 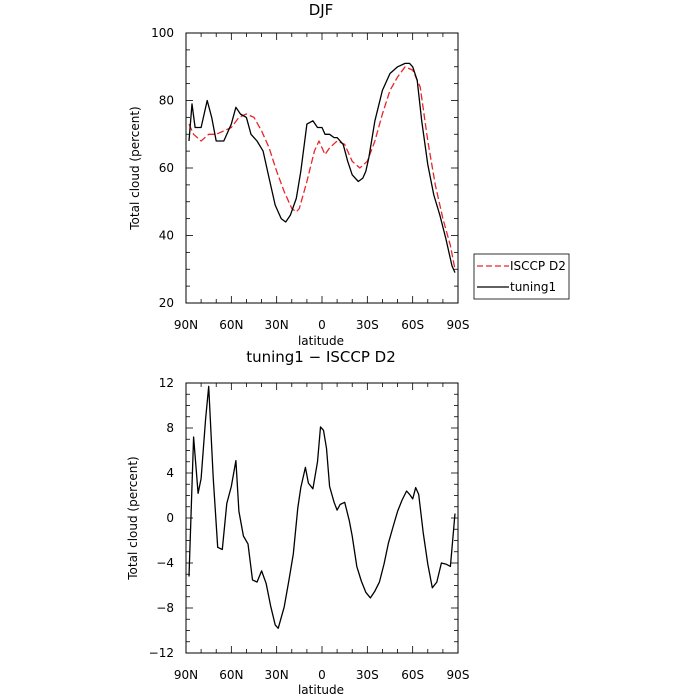 What do you see at coordinates (166, 168) in the screenshot?
I see `y-tick-label: 60` at bounding box center [166, 168].